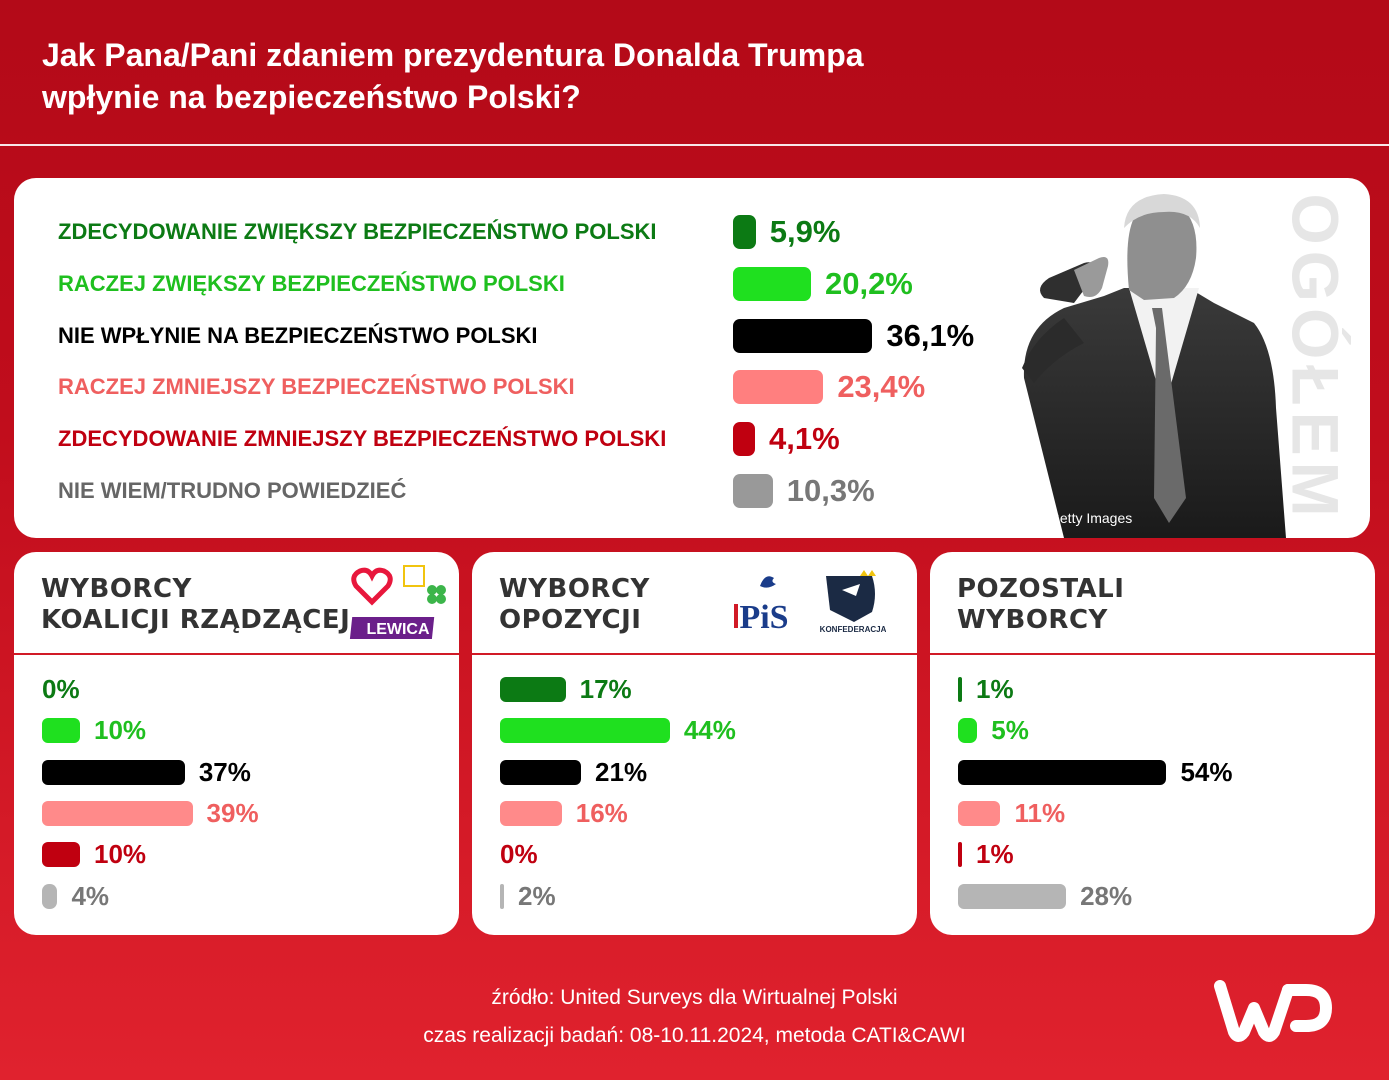  I want to click on third-way-logo, so click(414, 576).